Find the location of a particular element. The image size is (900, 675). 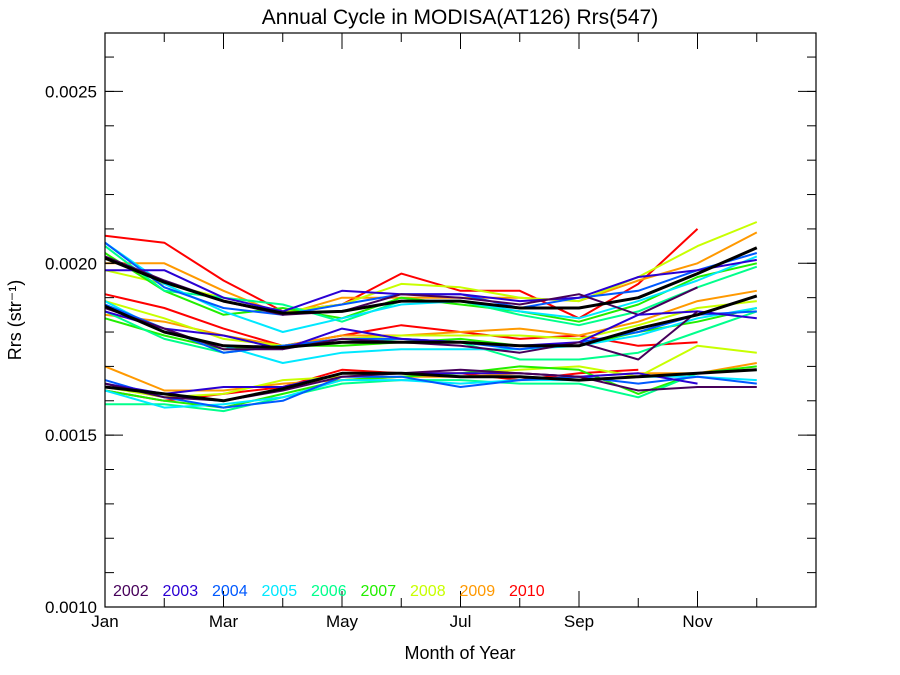

legend-entry-2009: 2009 is located at coordinates (478, 591).